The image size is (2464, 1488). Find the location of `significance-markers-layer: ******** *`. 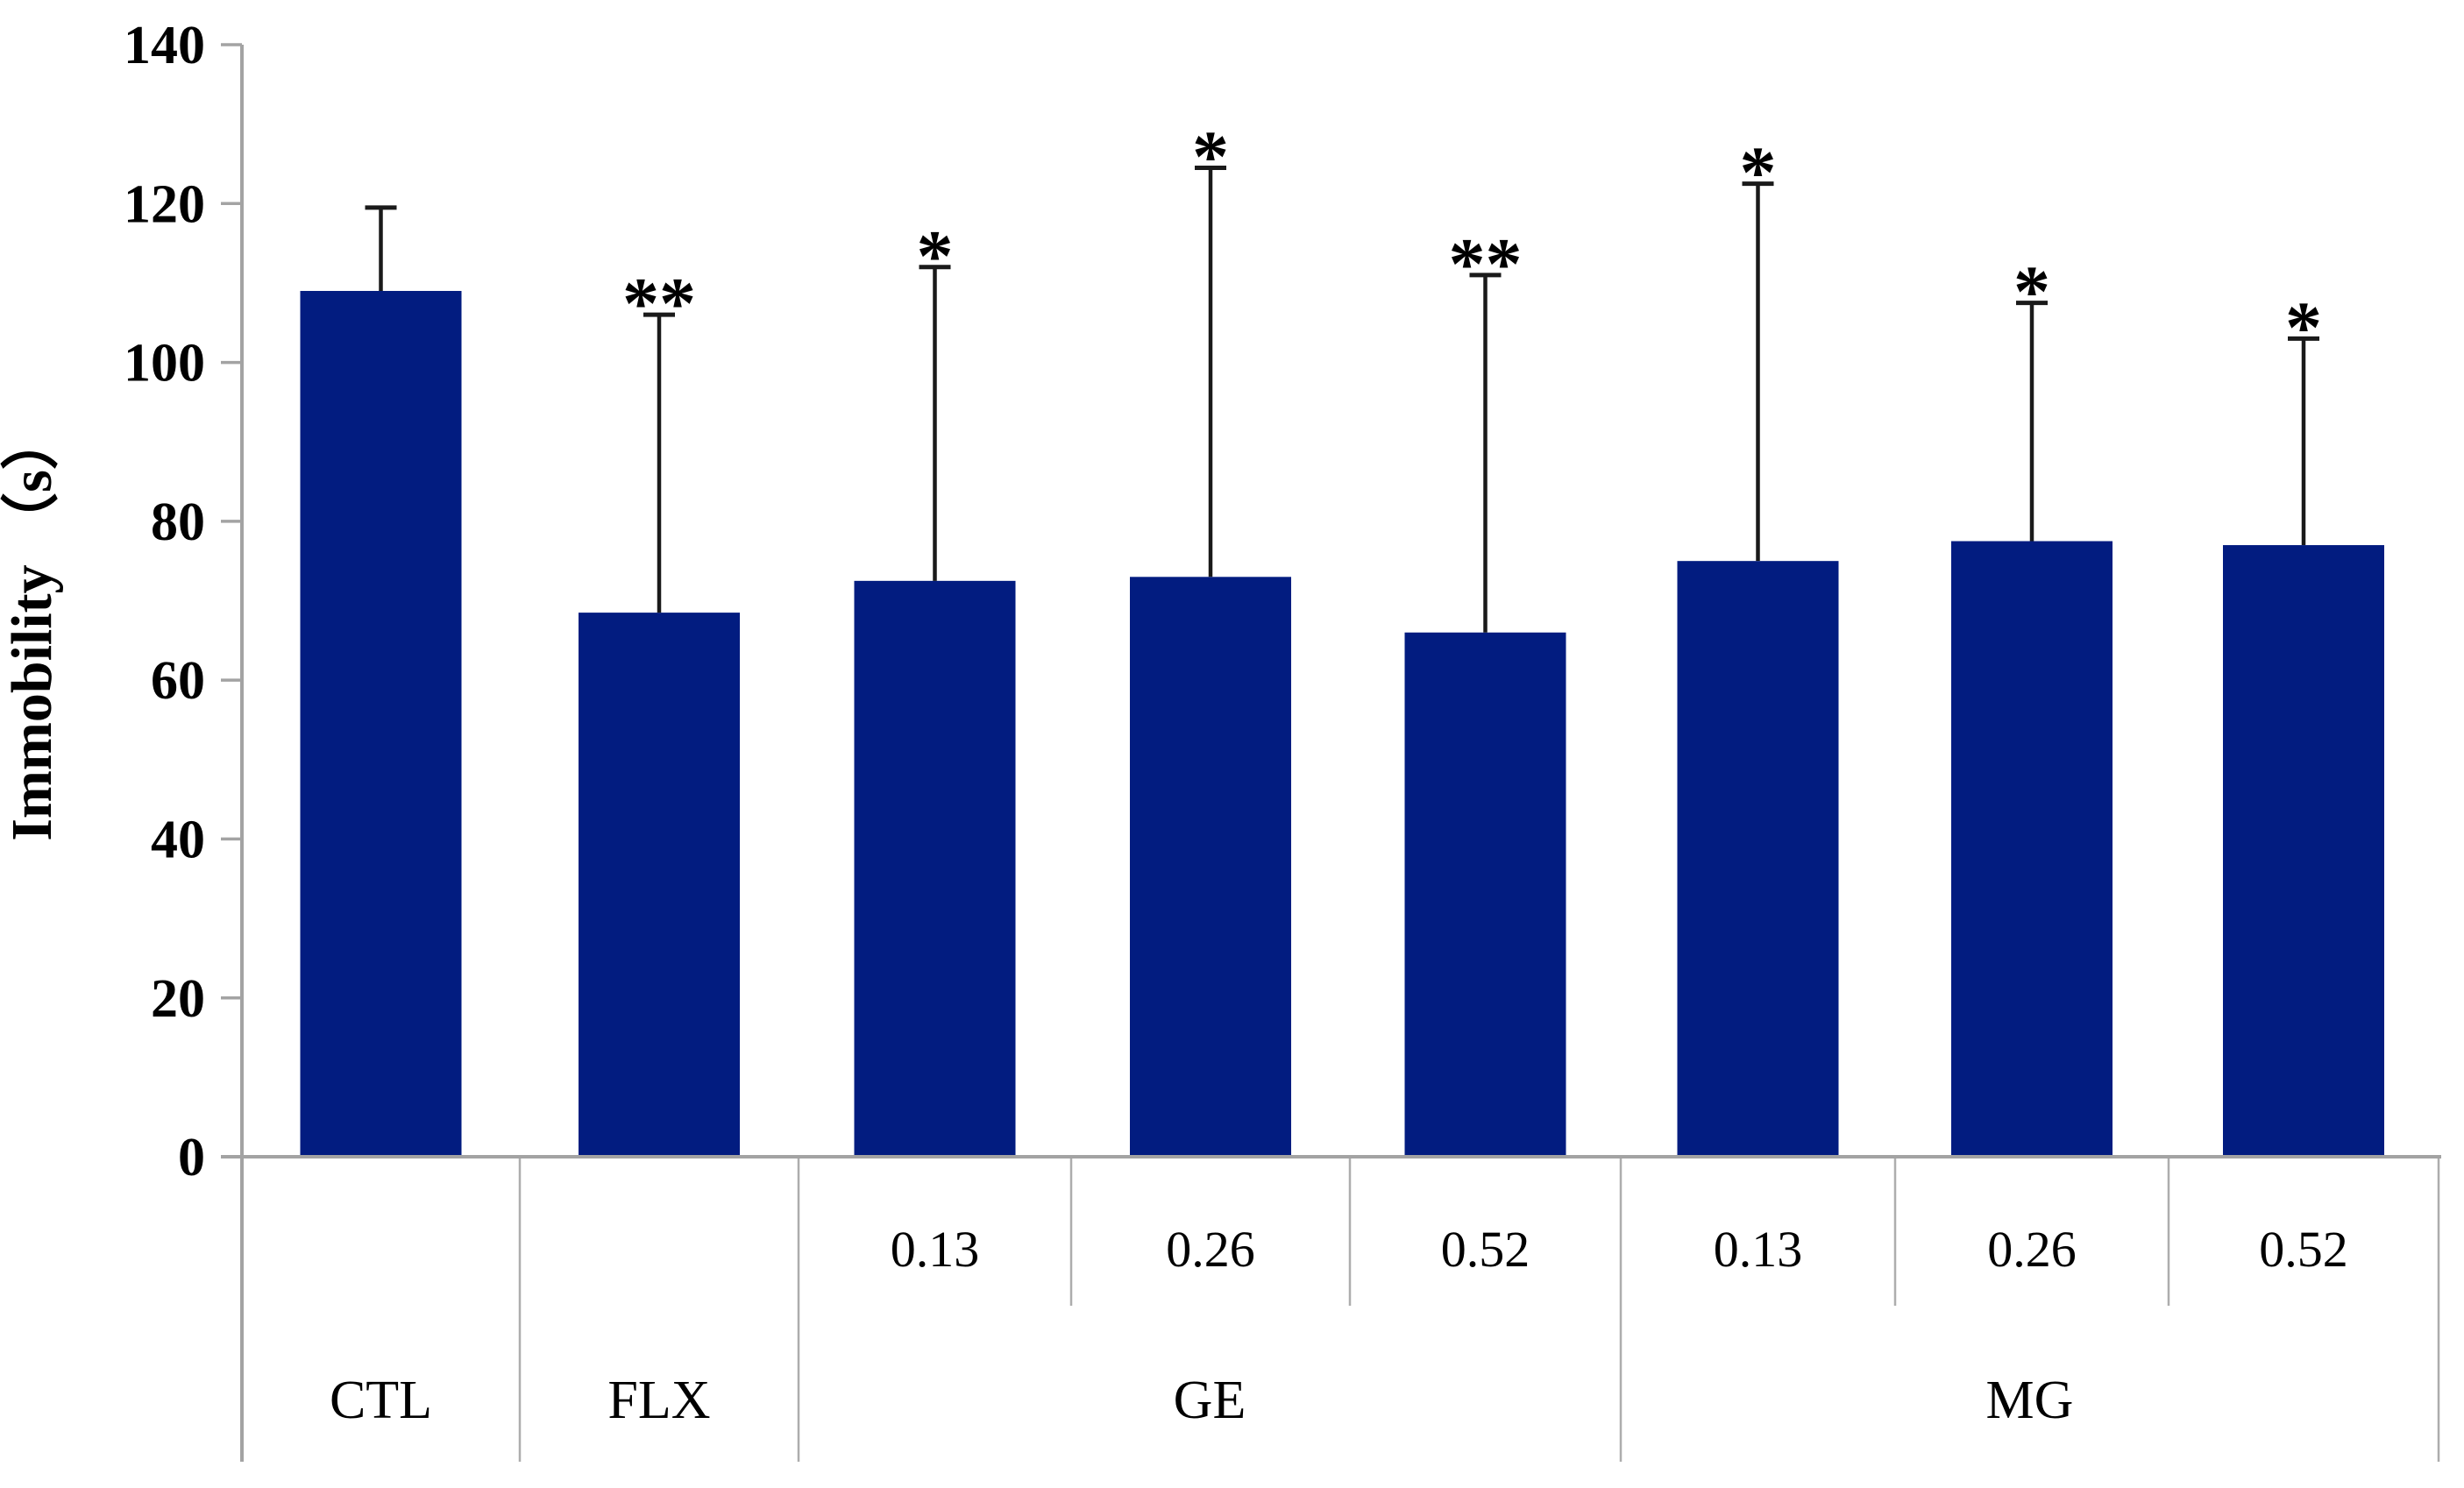

significance-markers-layer: ******** * is located at coordinates (1472, 242).